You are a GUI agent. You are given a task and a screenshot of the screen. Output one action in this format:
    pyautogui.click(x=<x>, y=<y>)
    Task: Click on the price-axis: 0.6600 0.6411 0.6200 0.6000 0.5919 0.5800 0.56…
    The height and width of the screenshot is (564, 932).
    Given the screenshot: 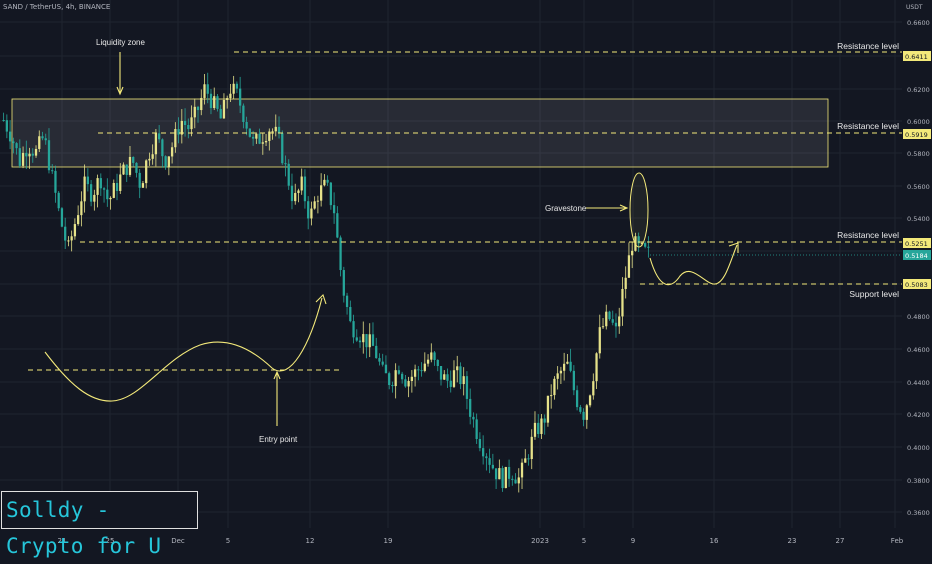 What is the action you would take?
    pyautogui.click(x=917, y=268)
    